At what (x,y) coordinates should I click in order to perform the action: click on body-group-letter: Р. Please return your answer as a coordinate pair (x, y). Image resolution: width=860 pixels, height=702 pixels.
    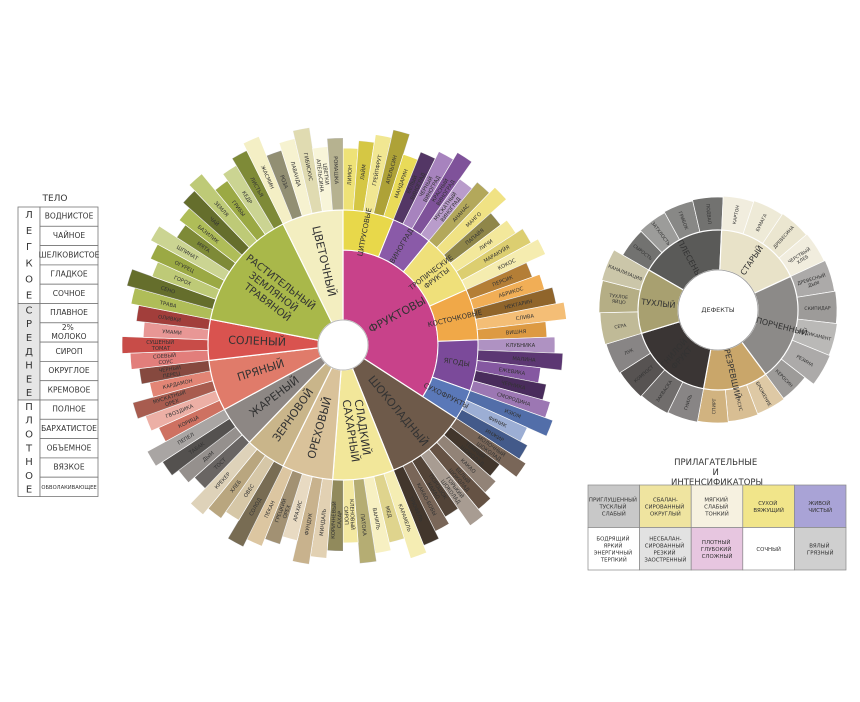
    Looking at the image, I should click on (29, 324).